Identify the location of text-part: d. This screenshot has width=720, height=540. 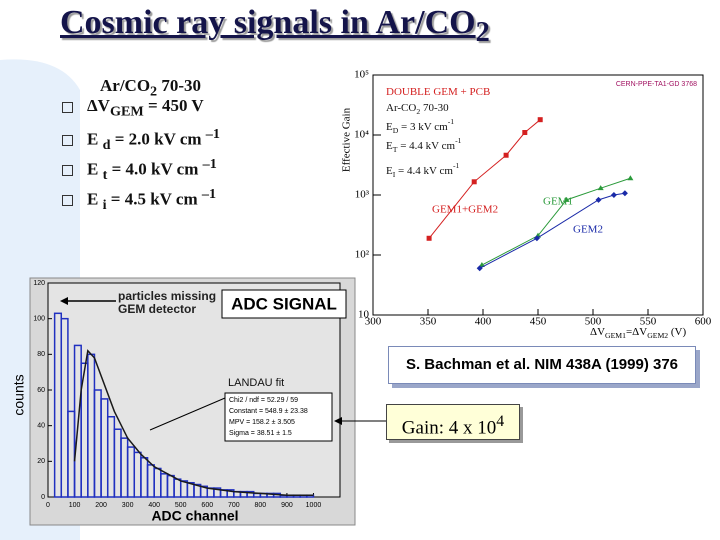
(106, 145).